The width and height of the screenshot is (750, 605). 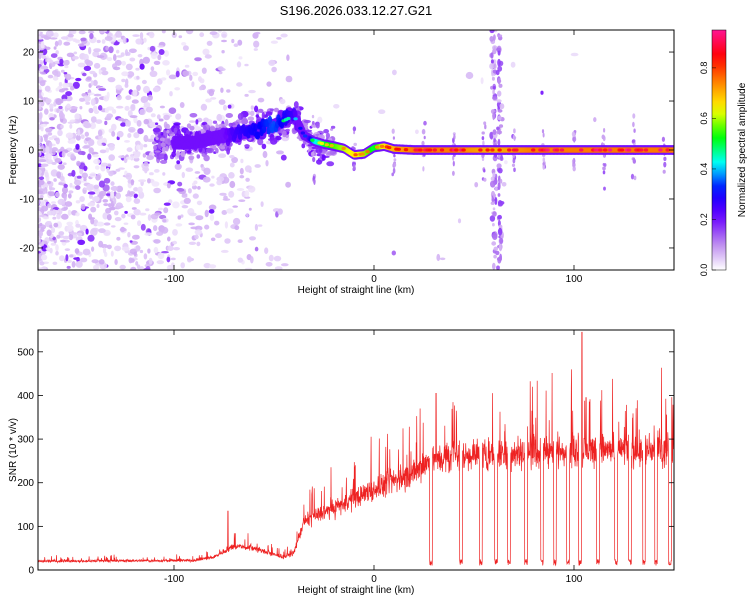 I want to click on x-tick-label: 100, so click(x=574, y=579).